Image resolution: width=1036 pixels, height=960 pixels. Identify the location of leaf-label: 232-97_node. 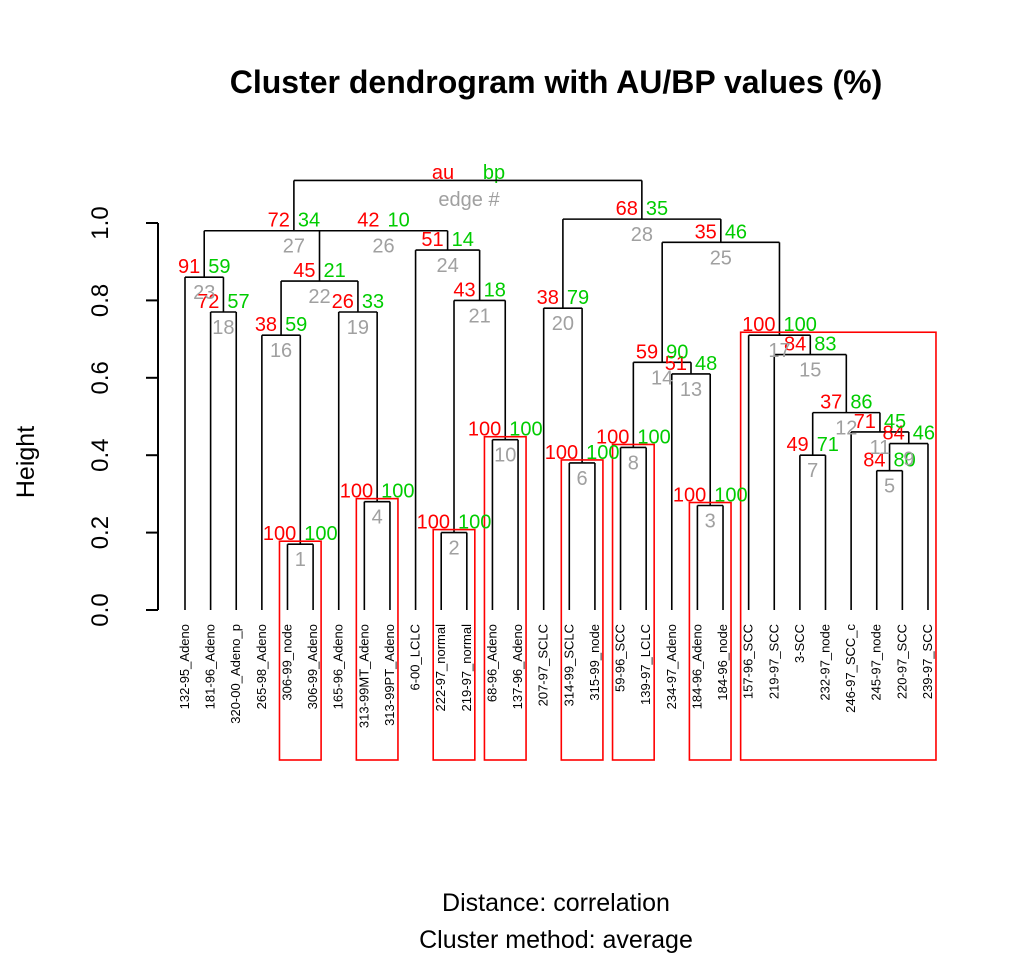
(825, 662).